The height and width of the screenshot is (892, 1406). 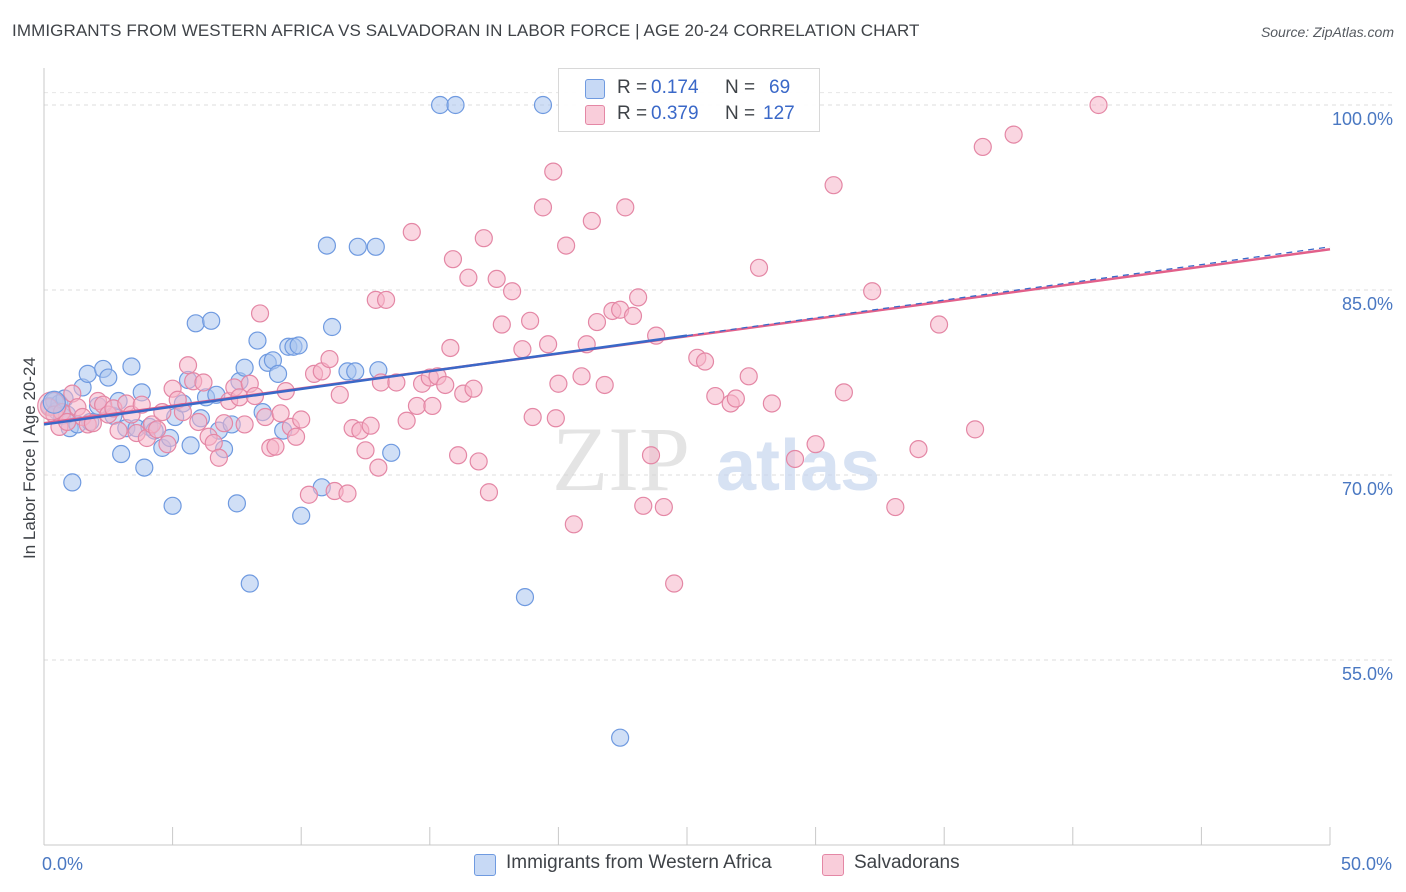 I want to click on bottom-legend-swatch-salvadorans, so click(x=833, y=865).